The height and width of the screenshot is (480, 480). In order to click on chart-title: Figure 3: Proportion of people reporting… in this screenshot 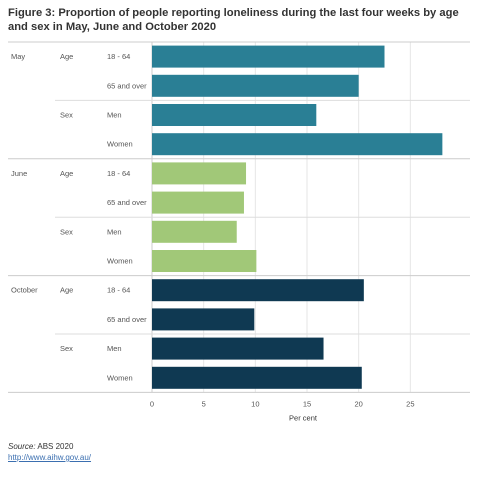, I will do `click(233, 20)`.